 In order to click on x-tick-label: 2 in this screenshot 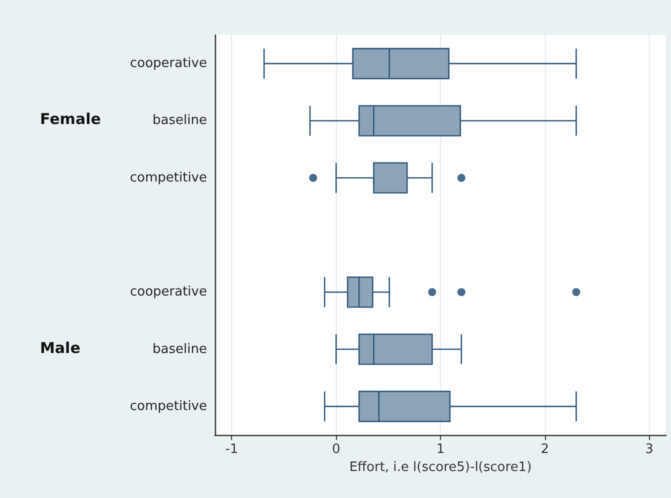, I will do `click(545, 449)`.